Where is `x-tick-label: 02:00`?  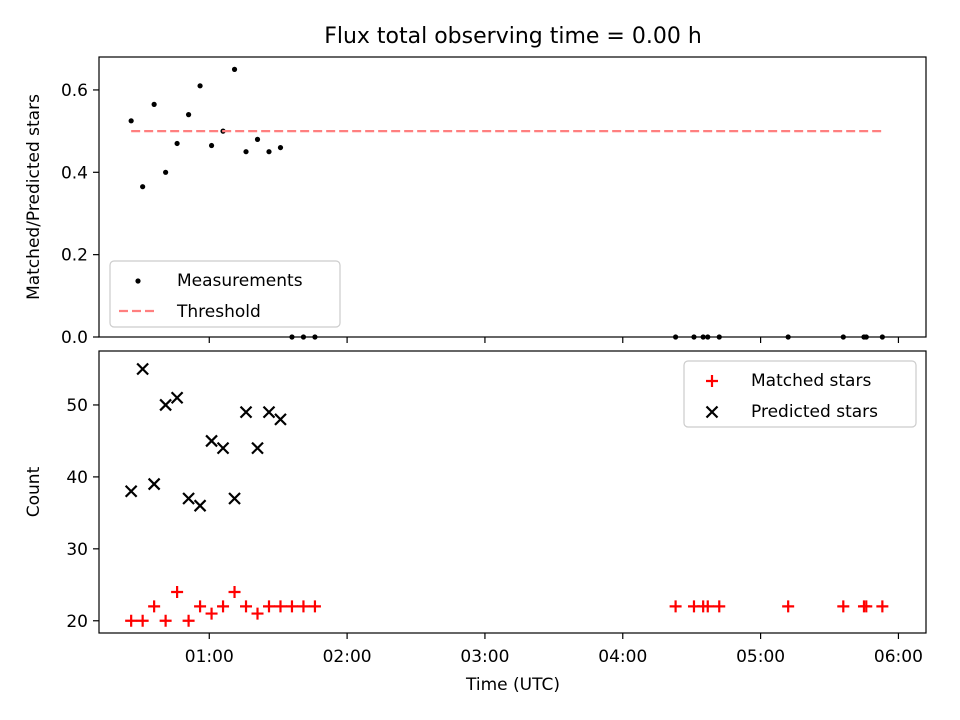
x-tick-label: 02:00 is located at coordinates (347, 657).